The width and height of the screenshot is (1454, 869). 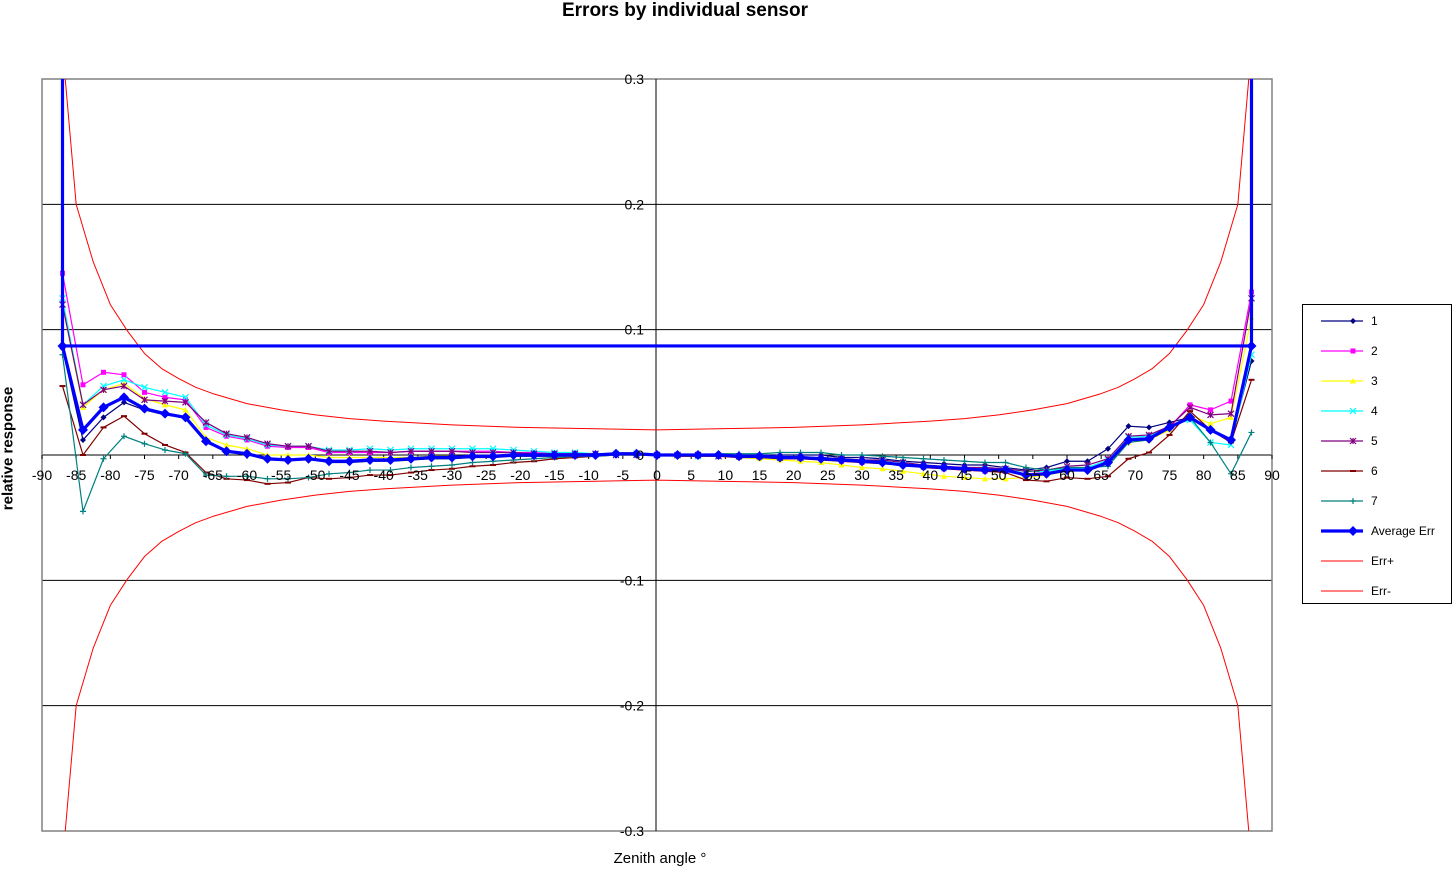 I want to click on legend-item: 2, so click(x=1348, y=351).